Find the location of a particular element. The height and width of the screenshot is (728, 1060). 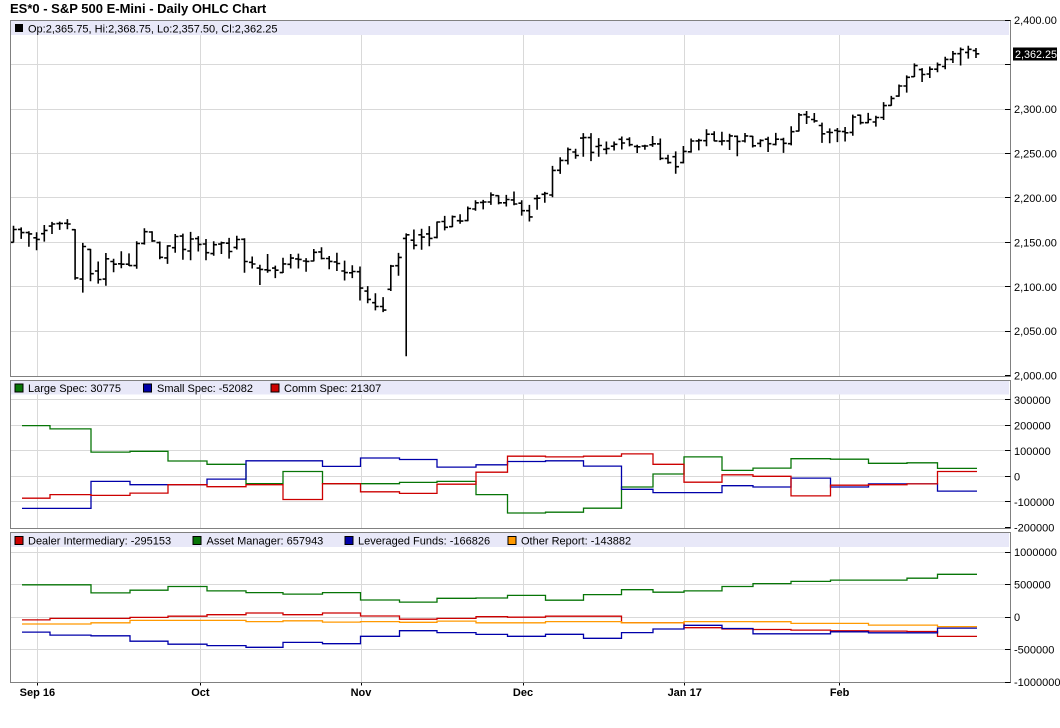

svg-text: 2,200.00 is located at coordinates (1035, 199).